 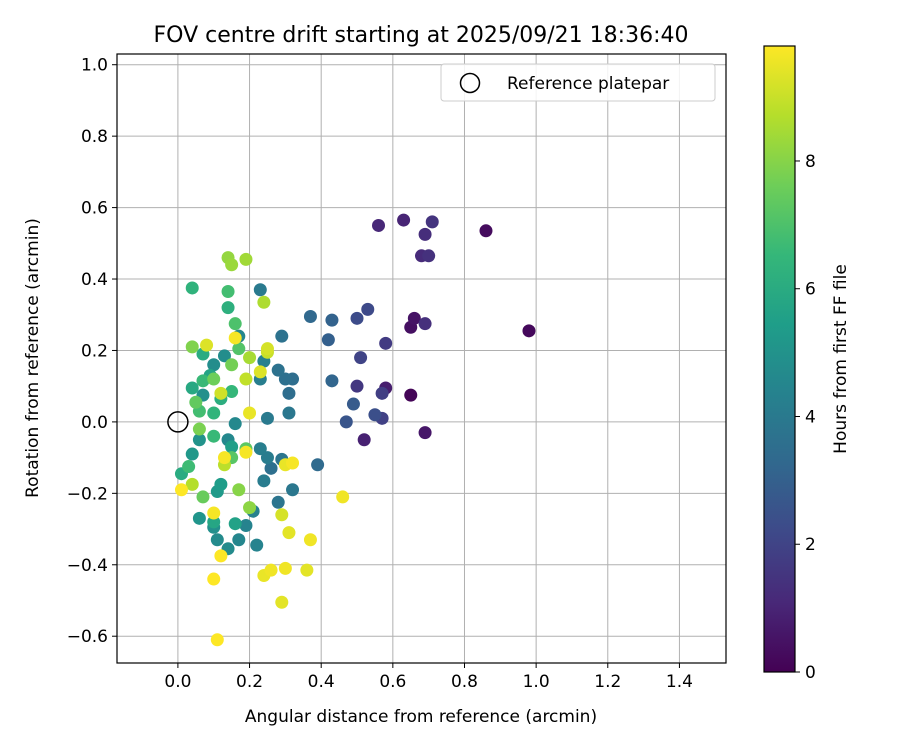 I want to click on y-tick-label: −0.4, so click(x=87, y=566).